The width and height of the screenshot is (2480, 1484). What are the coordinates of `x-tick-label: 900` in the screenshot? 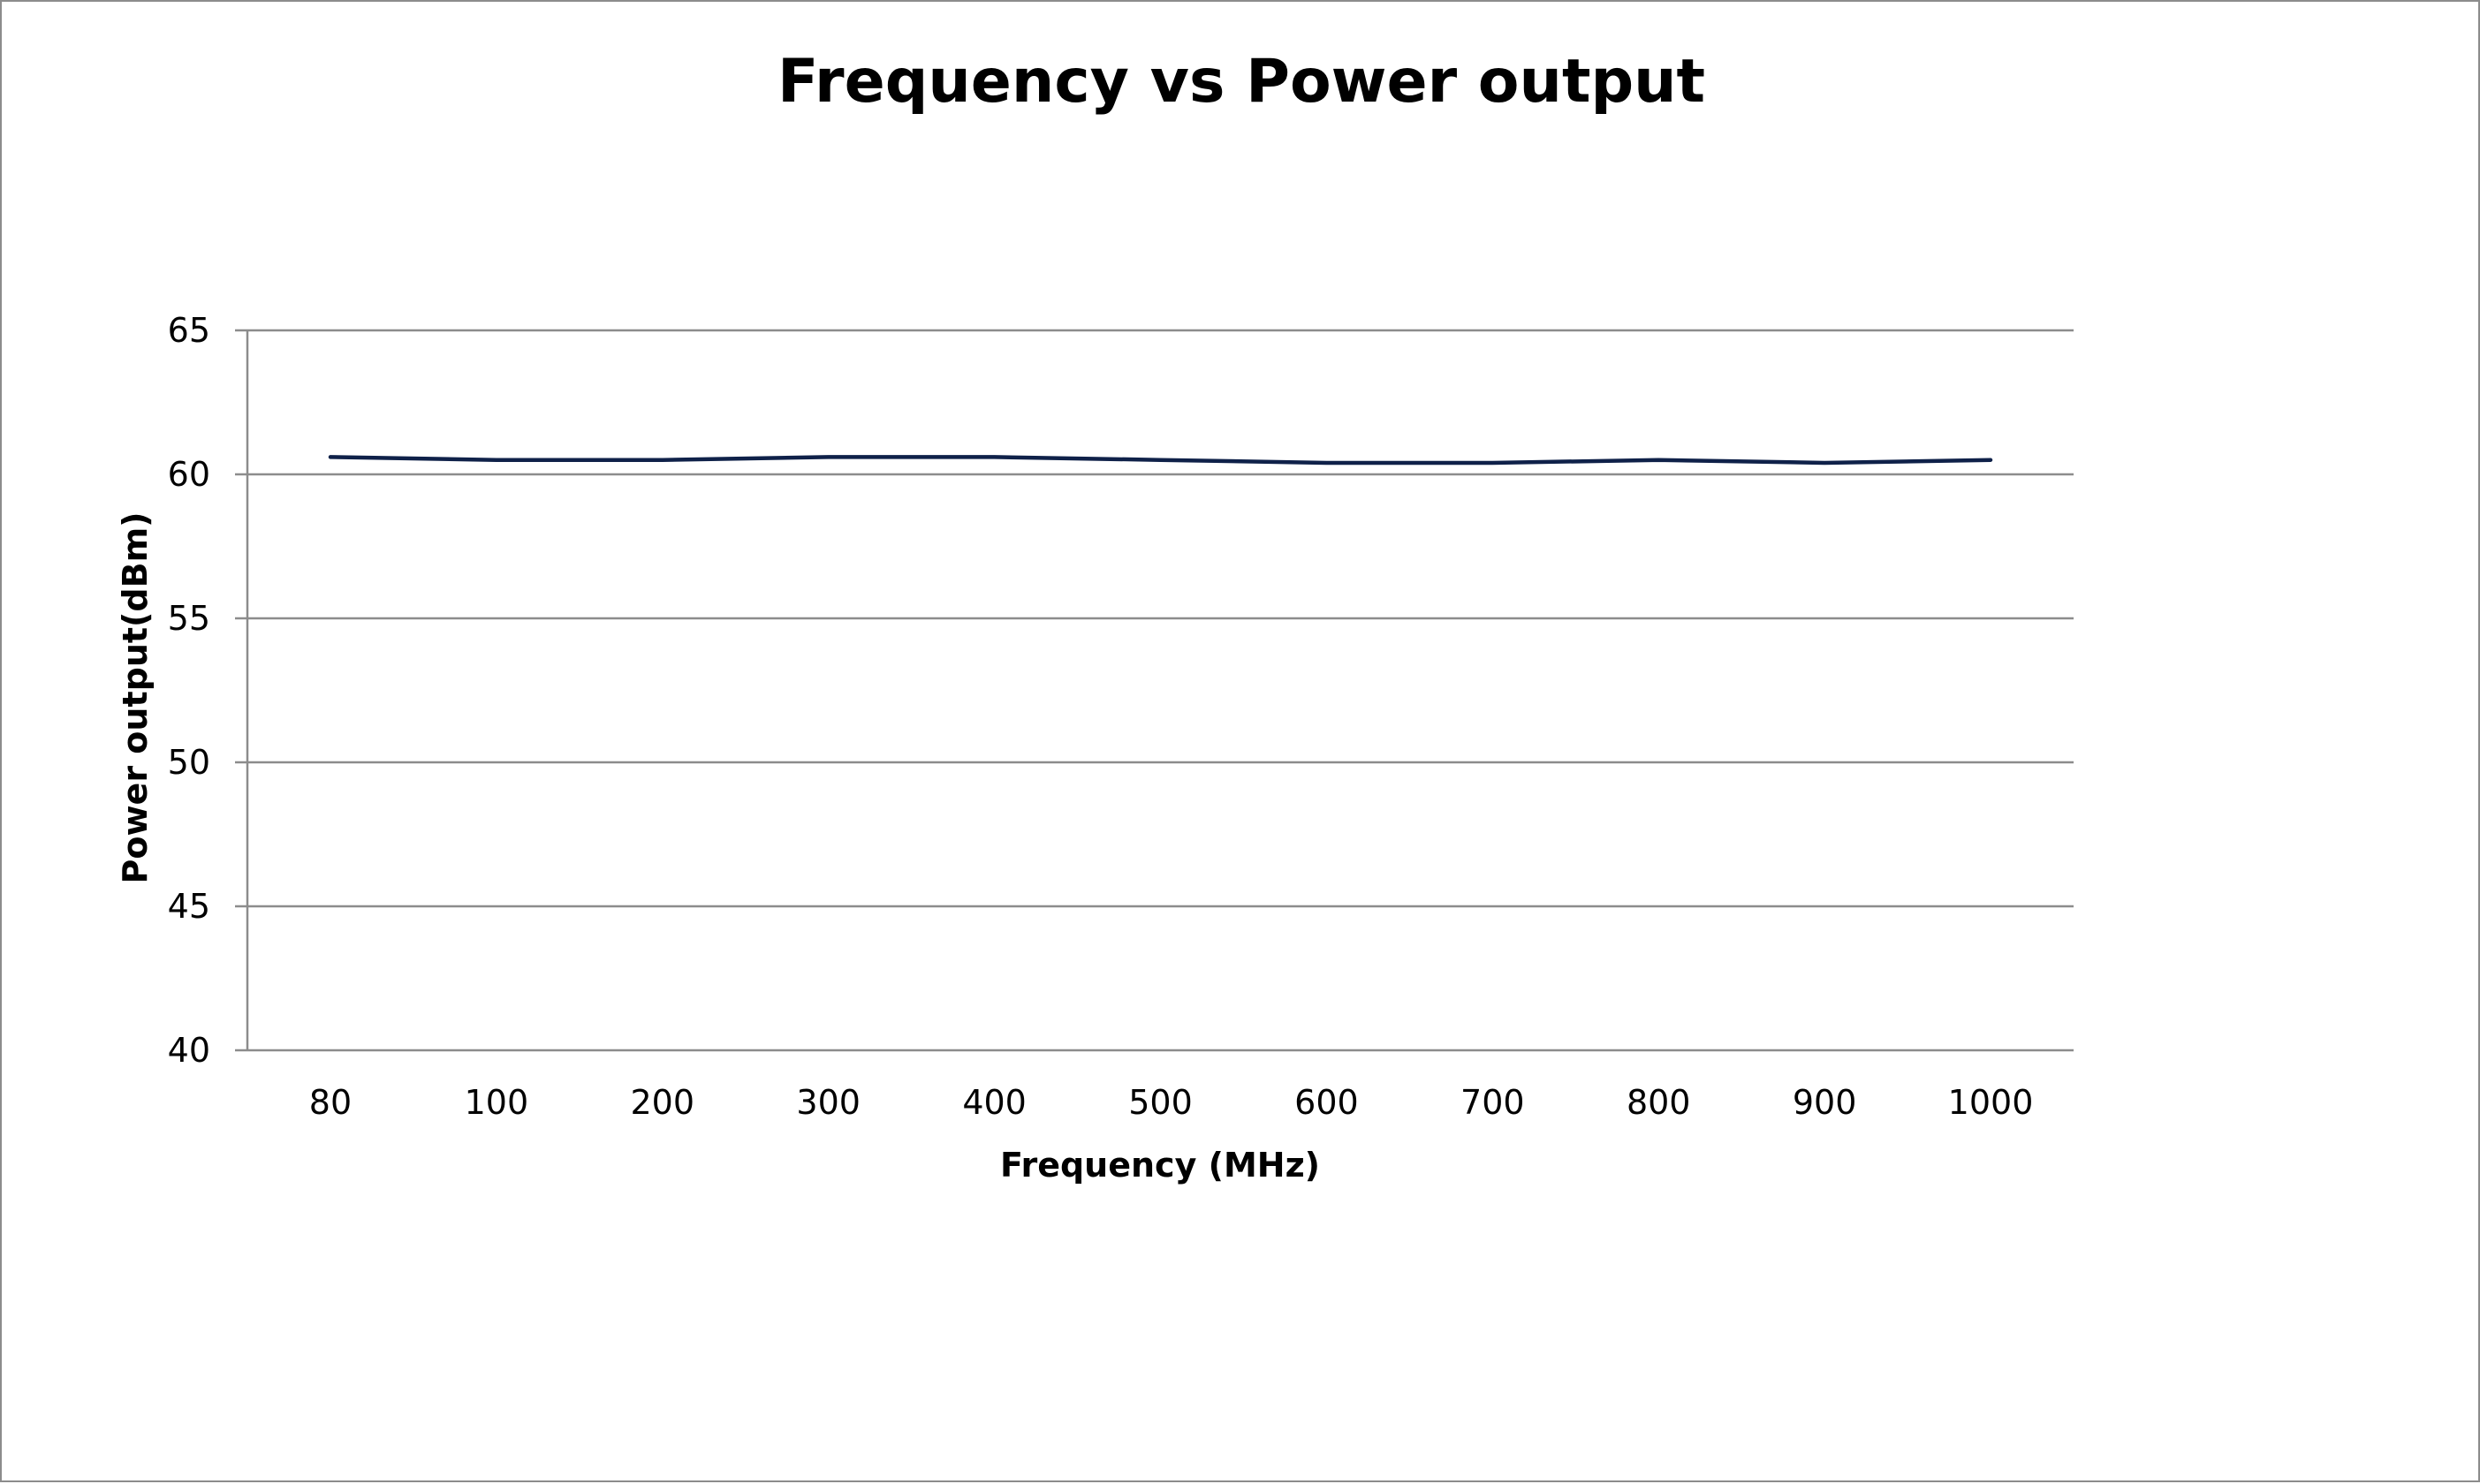 It's located at (1825, 1102).